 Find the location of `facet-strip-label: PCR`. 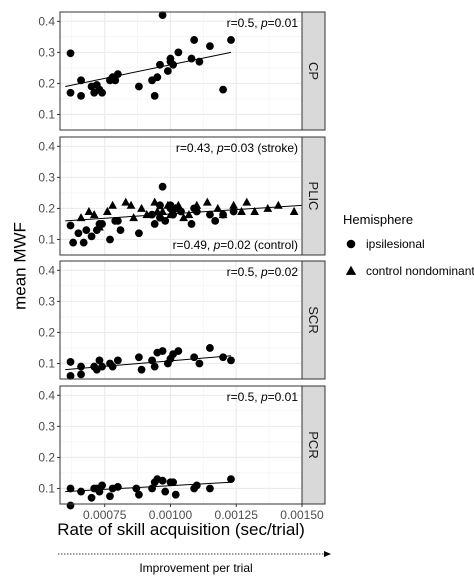

facet-strip-label: PCR is located at coordinates (313, 444).